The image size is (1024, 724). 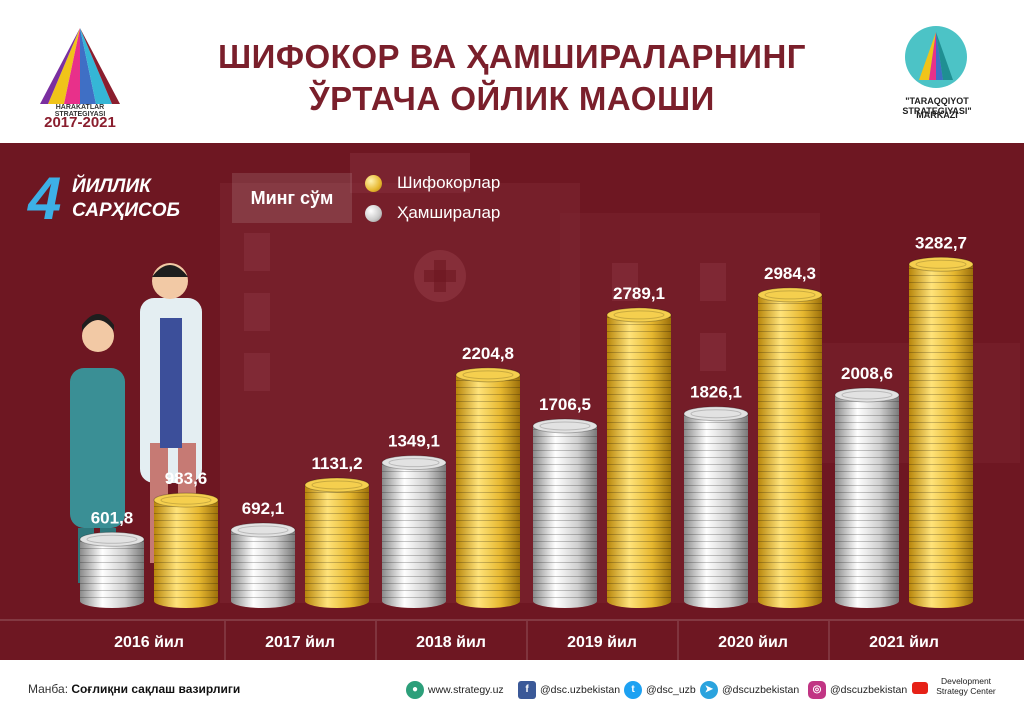 I want to click on x-tick-label-2: 2018 йил, so click(x=451, y=642).